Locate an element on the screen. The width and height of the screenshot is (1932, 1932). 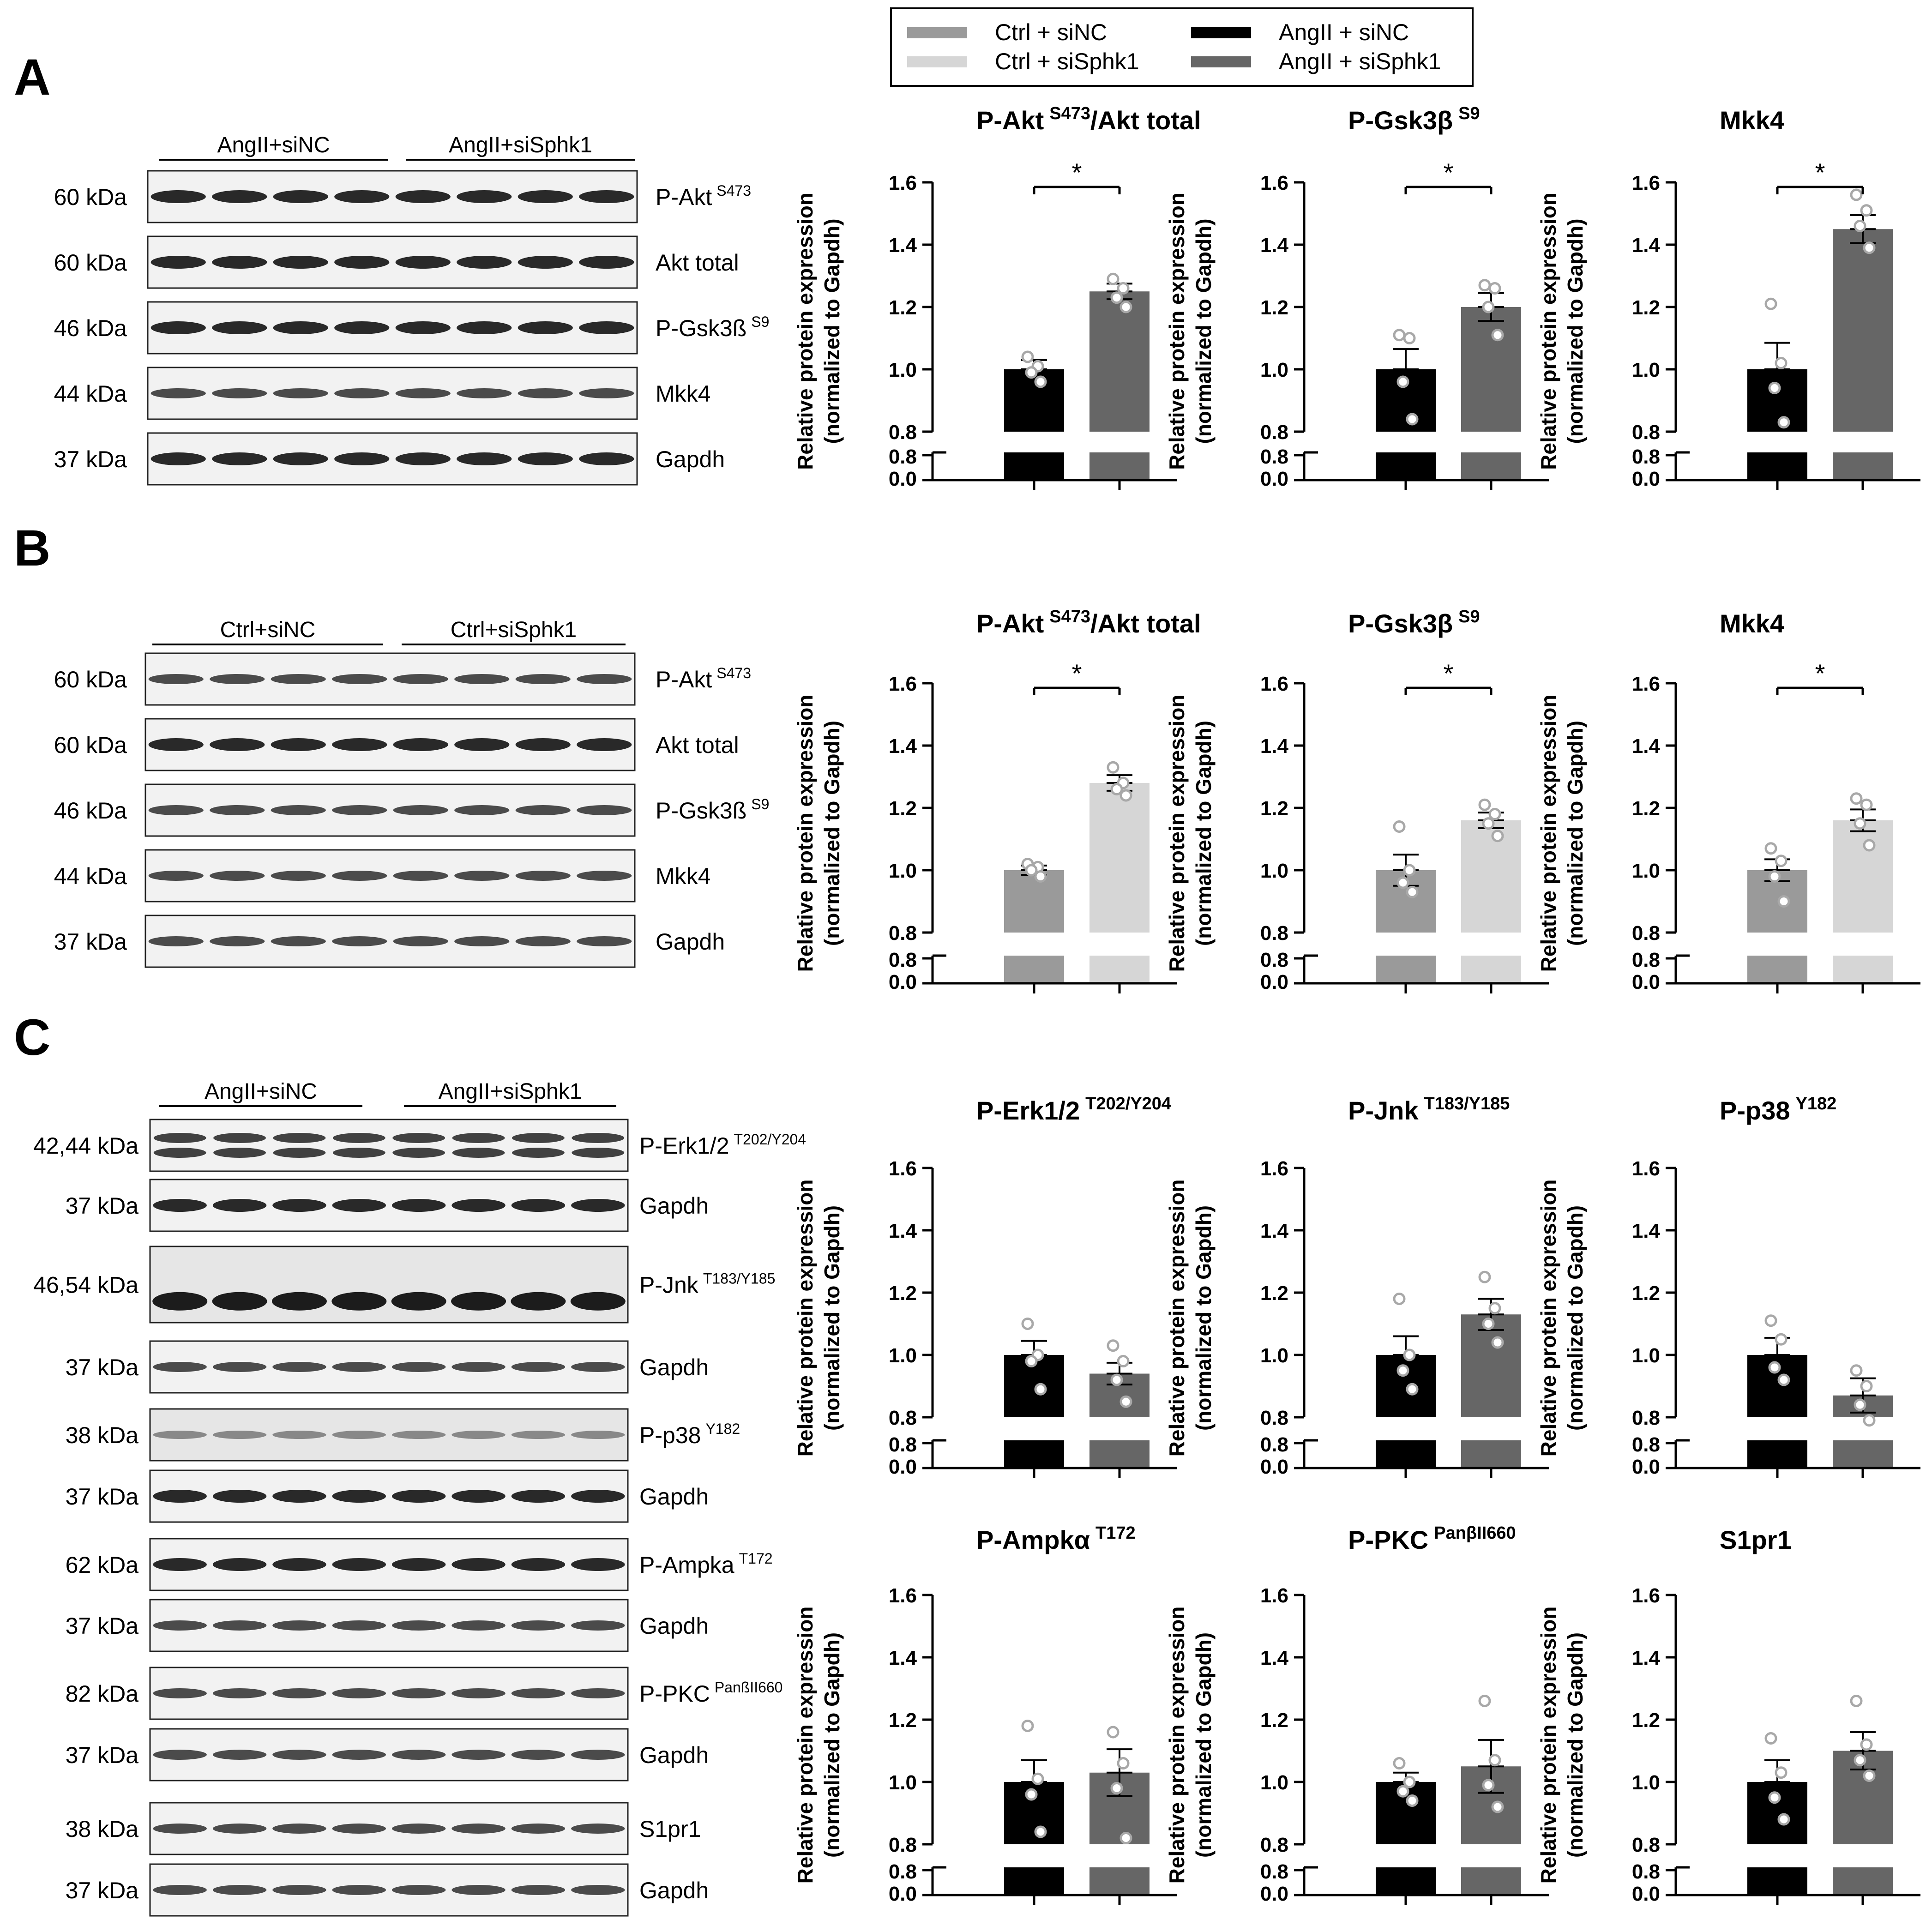
legend-label: AngII + siNC is located at coordinates (1344, 32).